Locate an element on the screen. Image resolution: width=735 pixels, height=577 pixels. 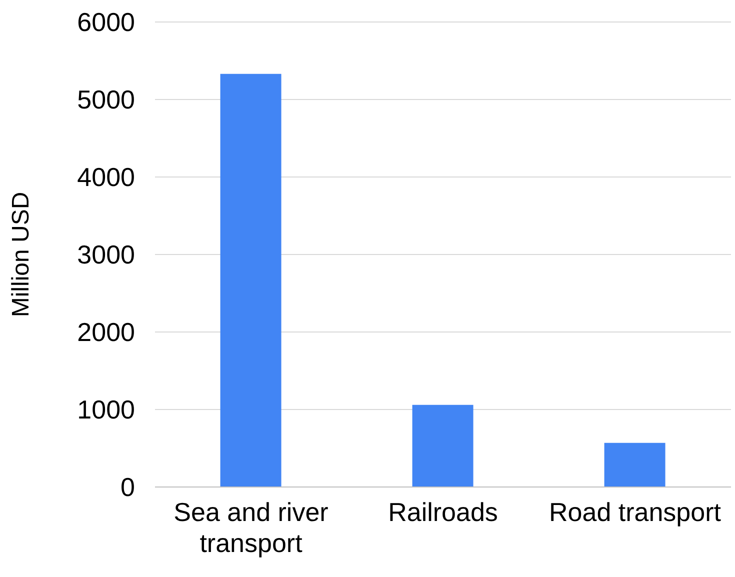
y-tick-label: 6000 is located at coordinates (106, 22).